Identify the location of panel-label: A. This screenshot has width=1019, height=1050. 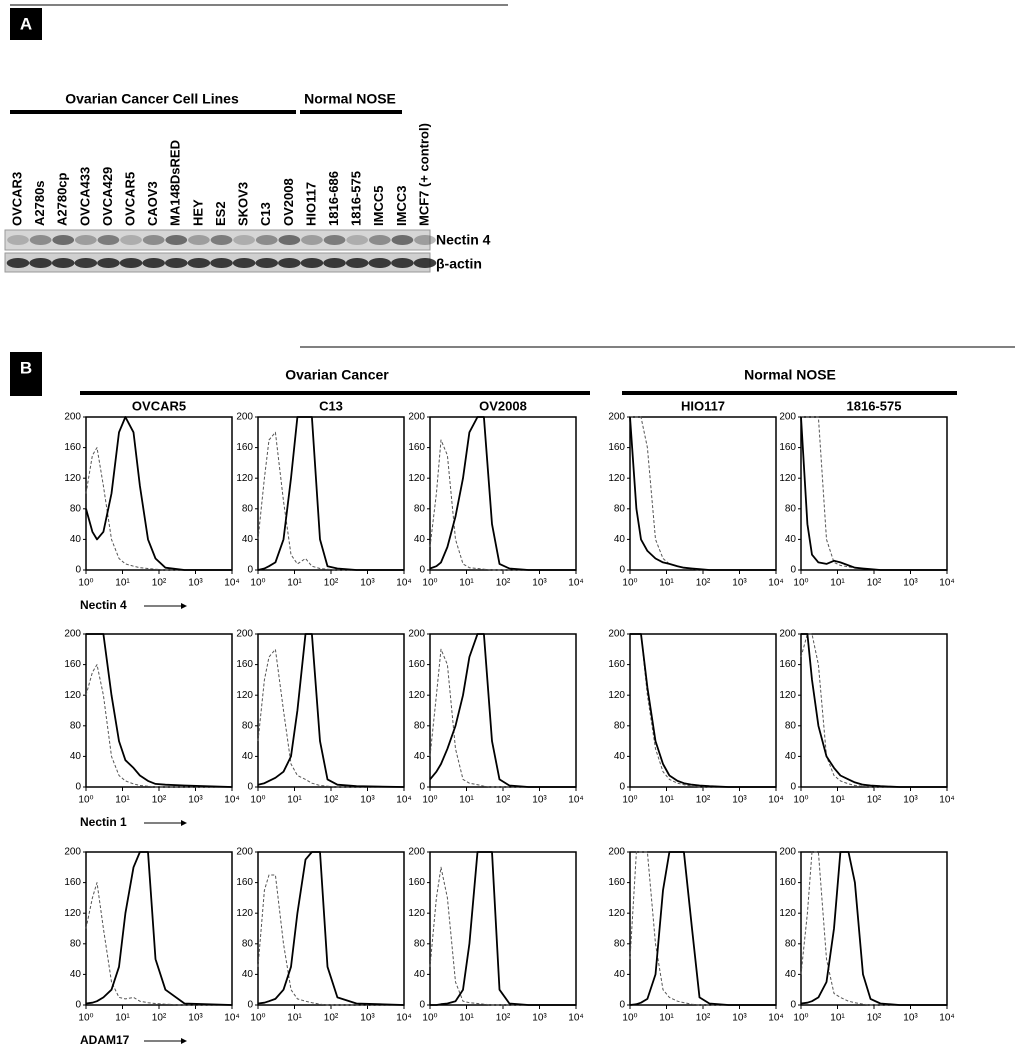
(26, 23).